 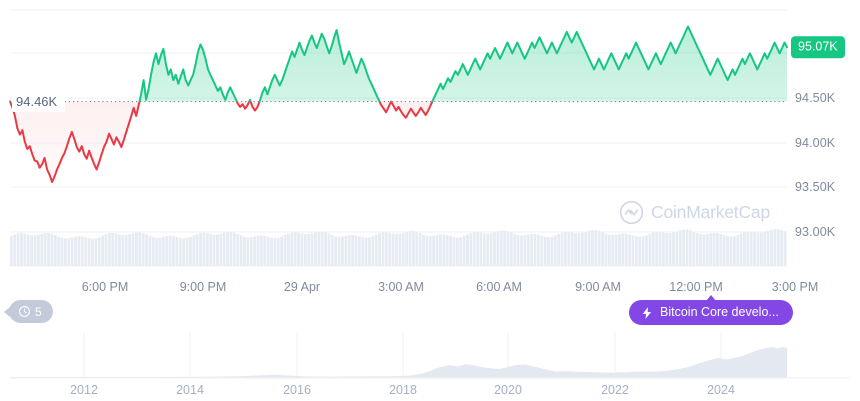 I want to click on x-axis-label-6: 12:00 PM, so click(x=696, y=287).